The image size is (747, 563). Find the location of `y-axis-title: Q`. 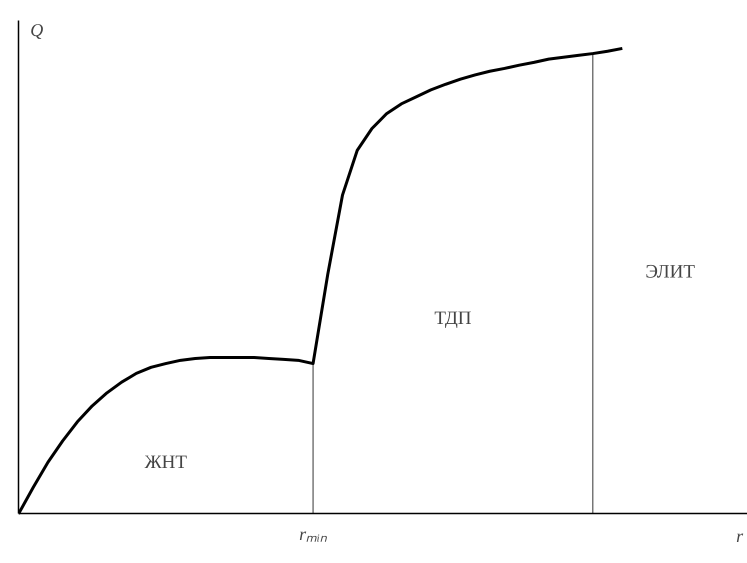

y-axis-title: Q is located at coordinates (37, 30).